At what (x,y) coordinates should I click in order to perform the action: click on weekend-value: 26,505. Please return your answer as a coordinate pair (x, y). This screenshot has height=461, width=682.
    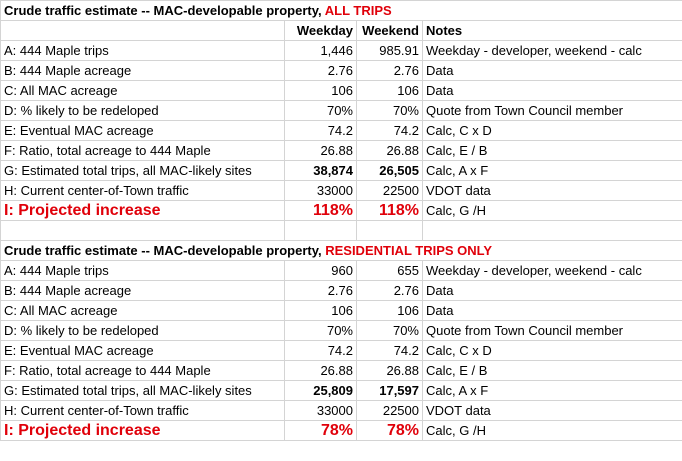
    Looking at the image, I should click on (389, 170).